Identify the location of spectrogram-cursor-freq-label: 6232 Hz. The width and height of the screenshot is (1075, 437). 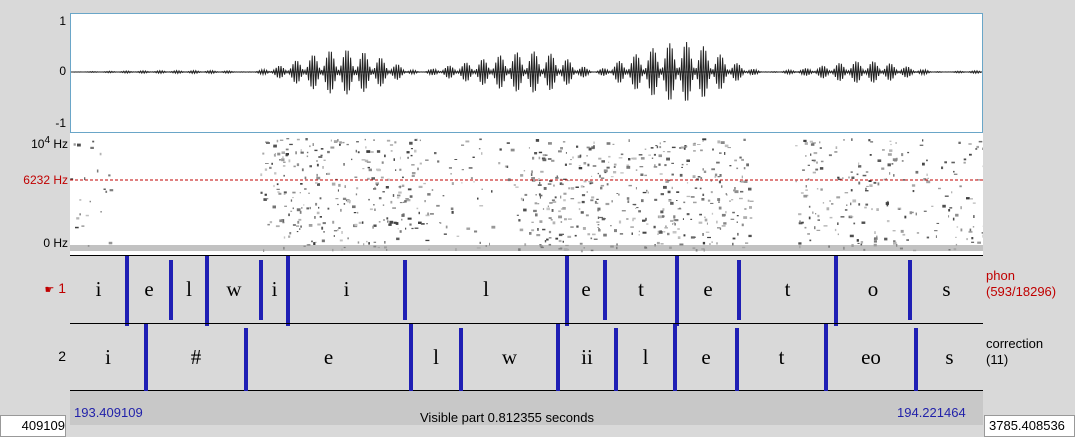
(45, 180).